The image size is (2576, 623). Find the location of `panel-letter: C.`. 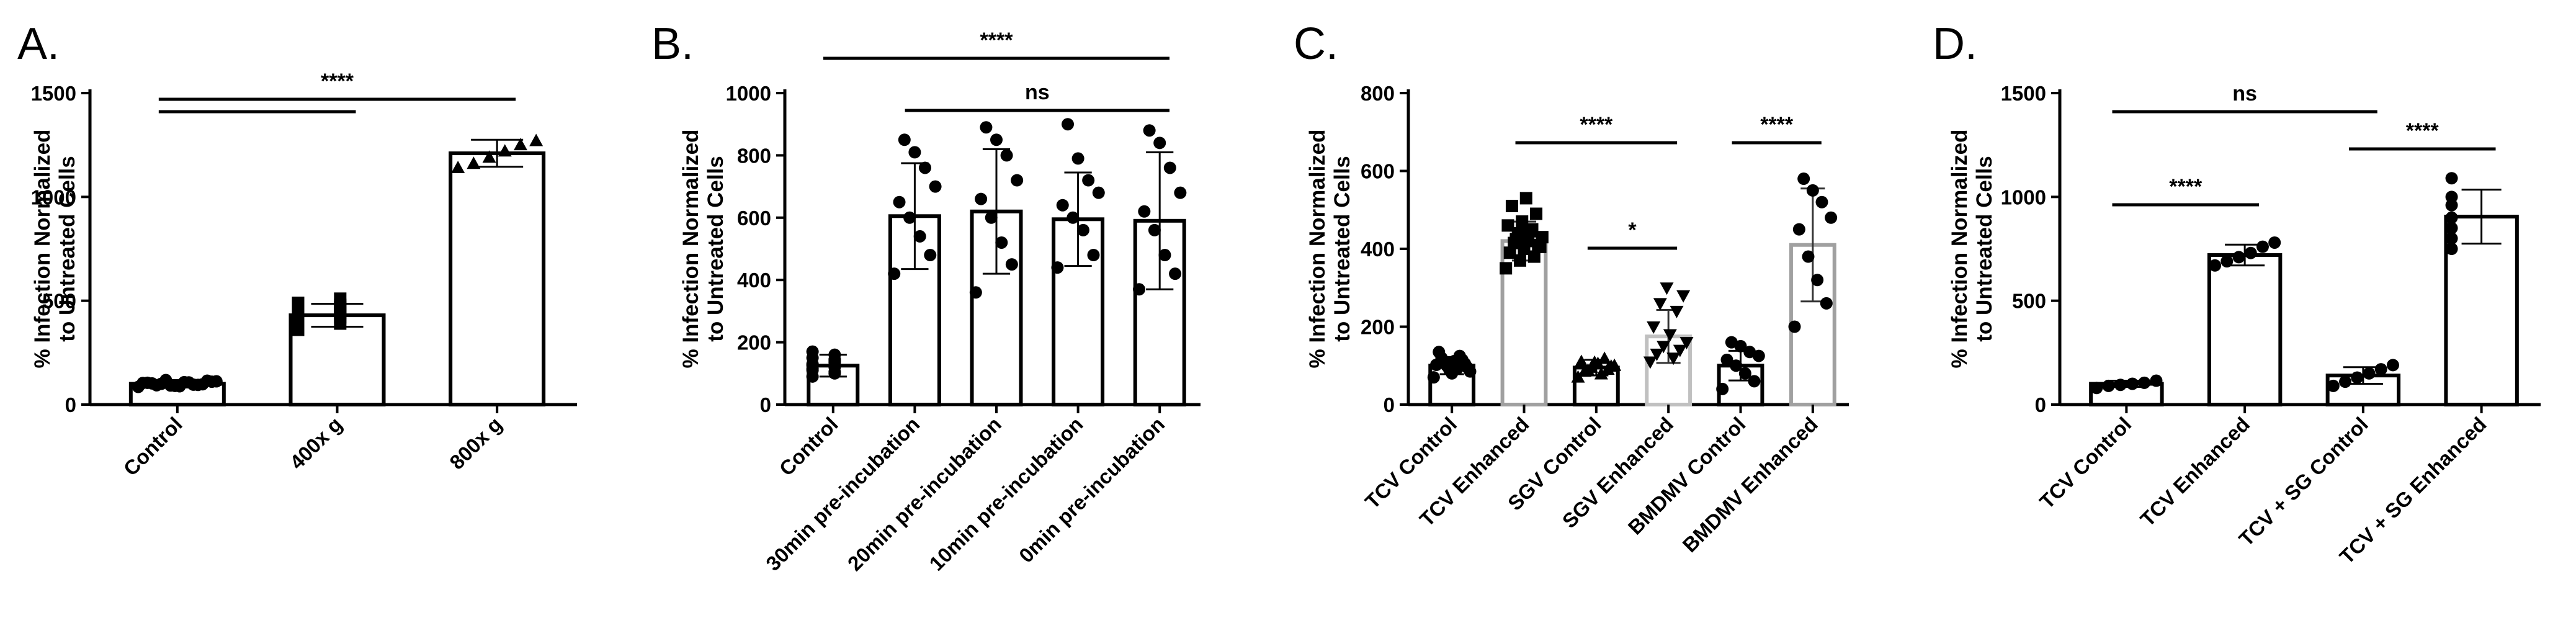

panel-letter: C. is located at coordinates (1316, 44).